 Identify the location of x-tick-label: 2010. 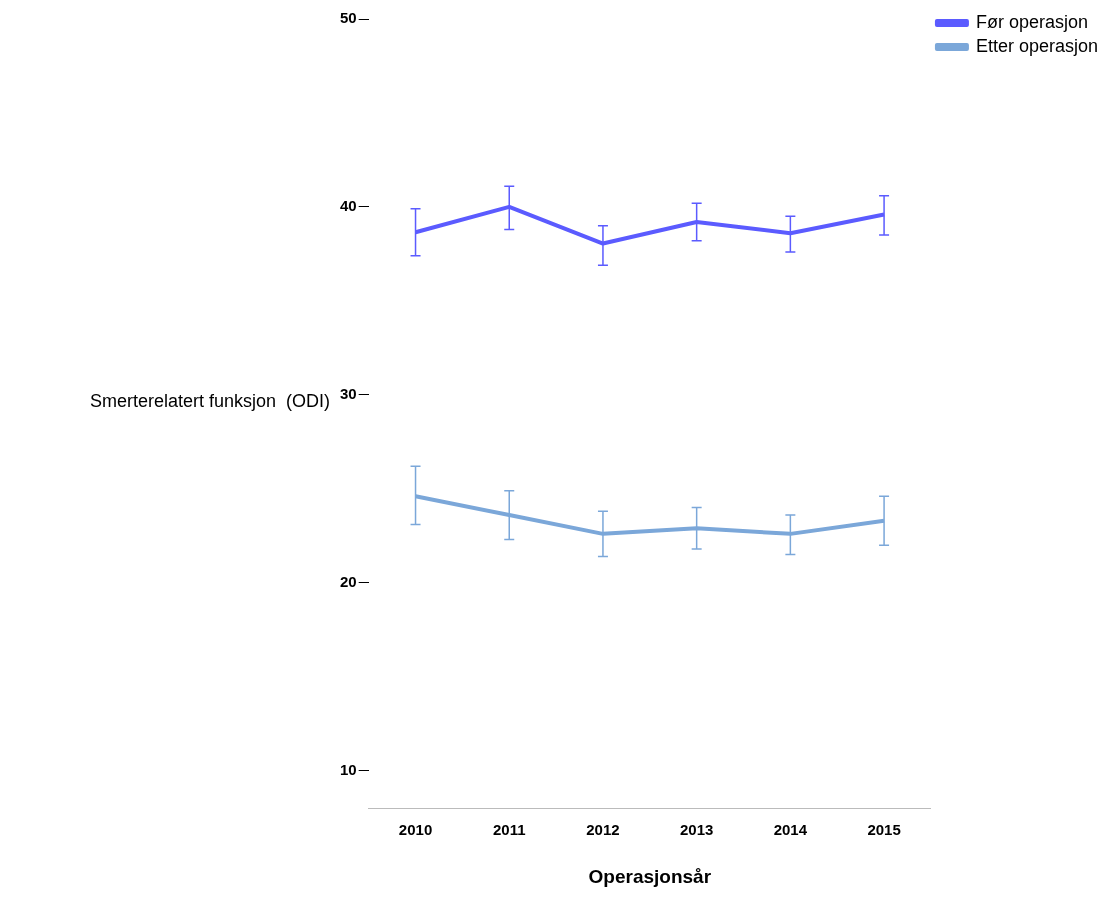
(415, 830).